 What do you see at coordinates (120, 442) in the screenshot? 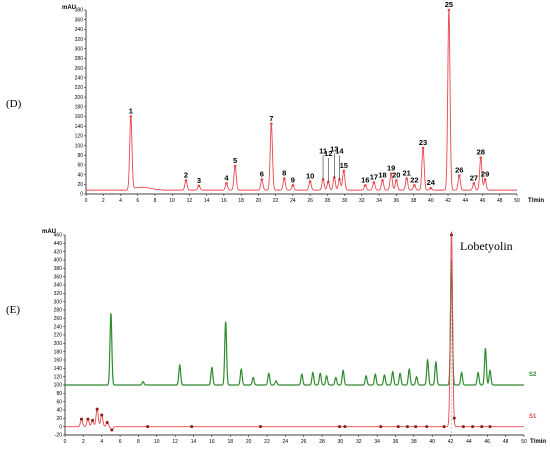
I see `x-tick-label: 6` at bounding box center [120, 442].